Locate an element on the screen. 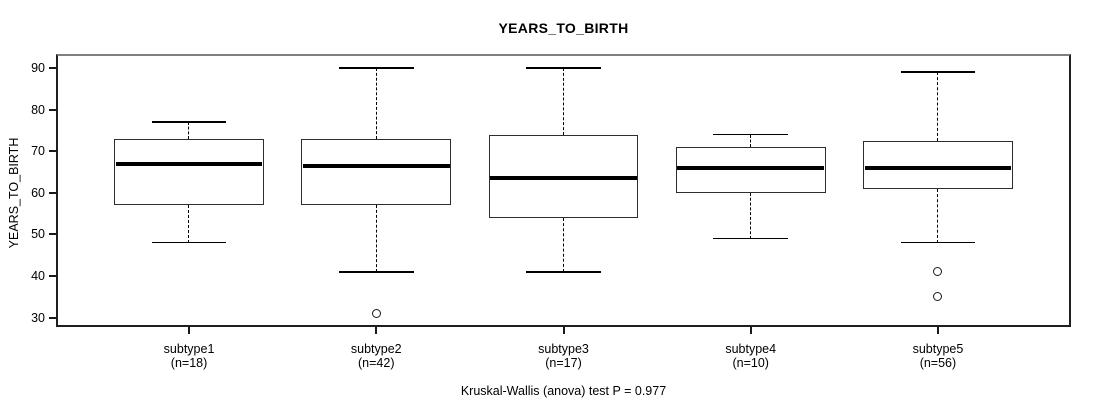 The width and height of the screenshot is (1100, 400). x-axis-sublabel: (n=17) is located at coordinates (563, 363).